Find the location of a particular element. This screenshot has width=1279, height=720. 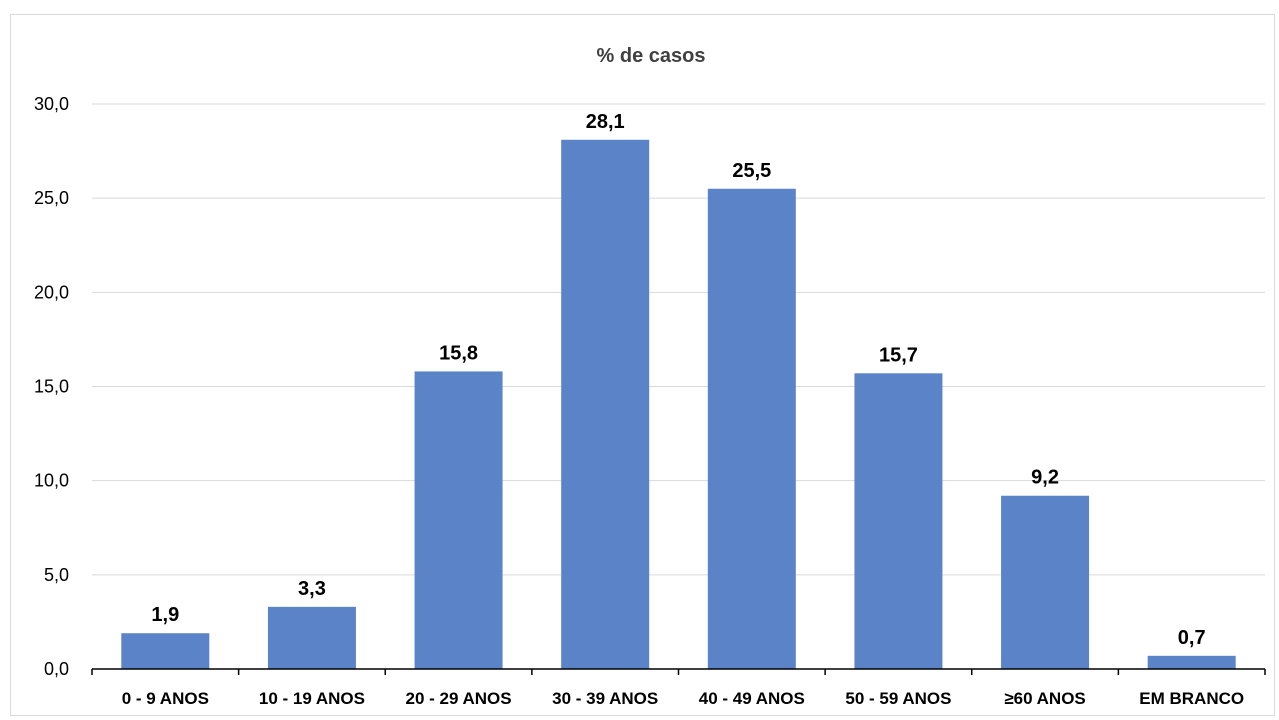

y-tick-label: 5,0 is located at coordinates (56, 575).